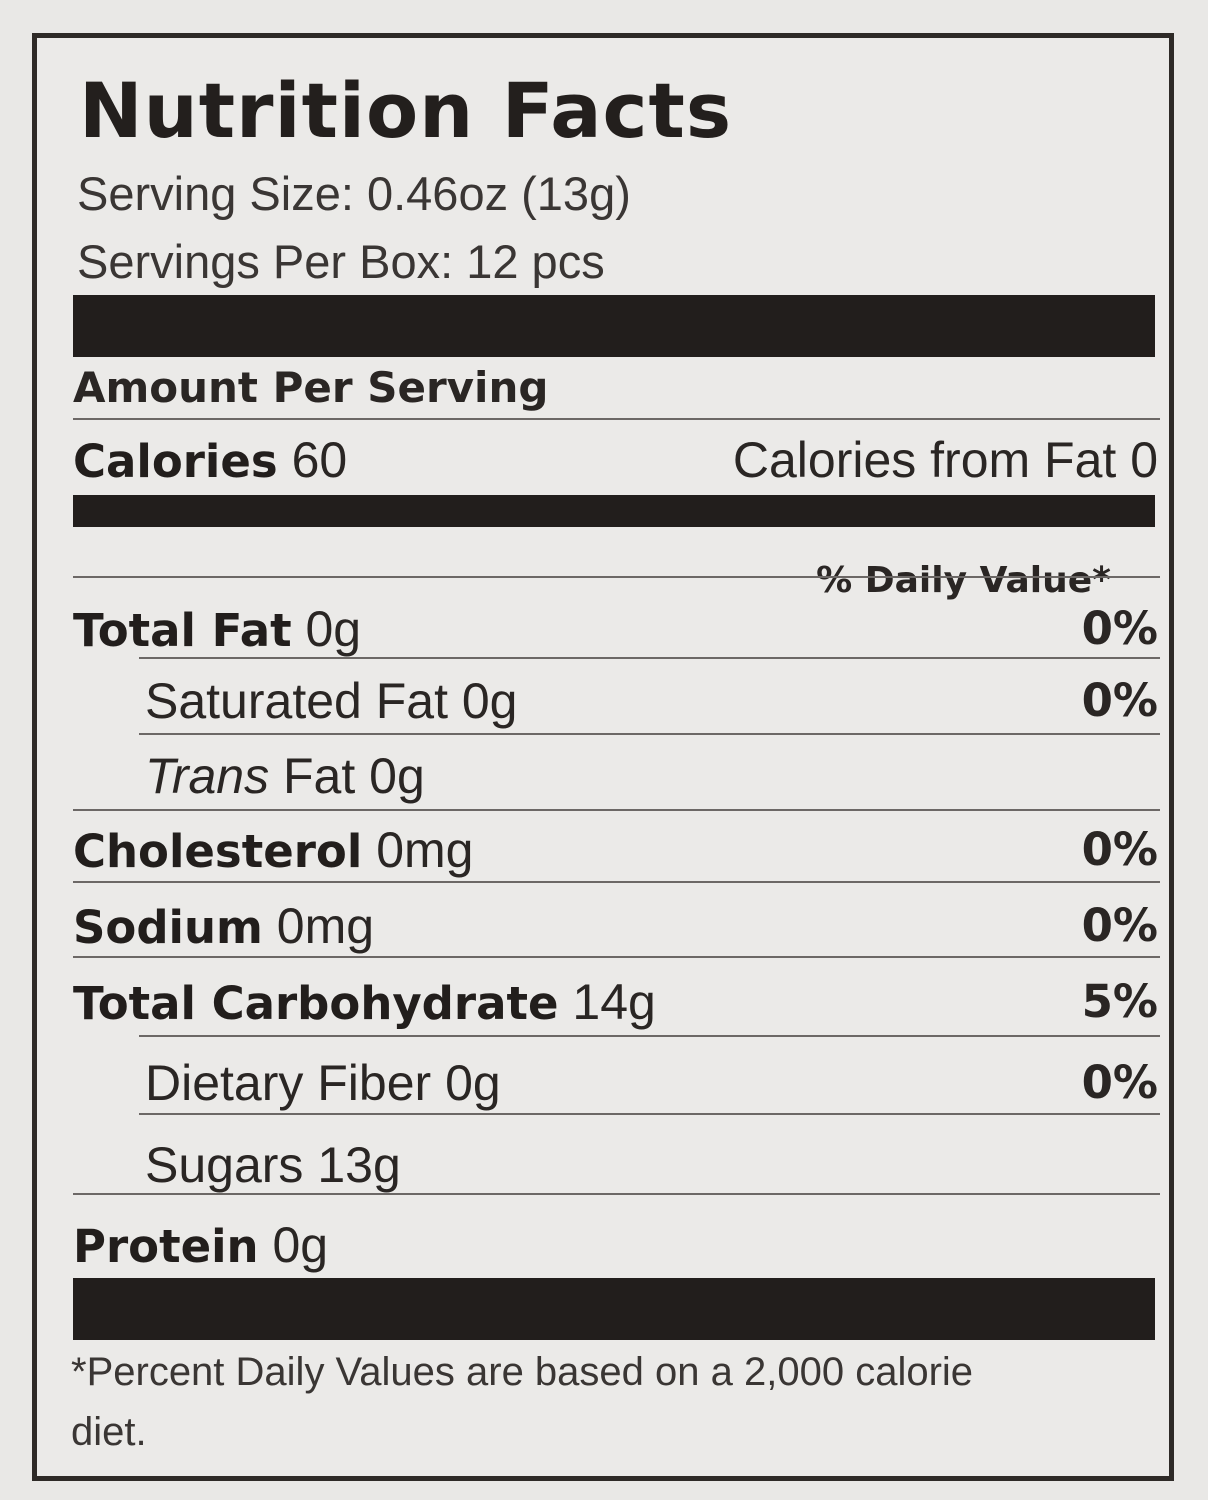 The height and width of the screenshot is (1500, 1208). I want to click on serving-size: Serving Size: 0.46oz (13g), so click(354, 193).